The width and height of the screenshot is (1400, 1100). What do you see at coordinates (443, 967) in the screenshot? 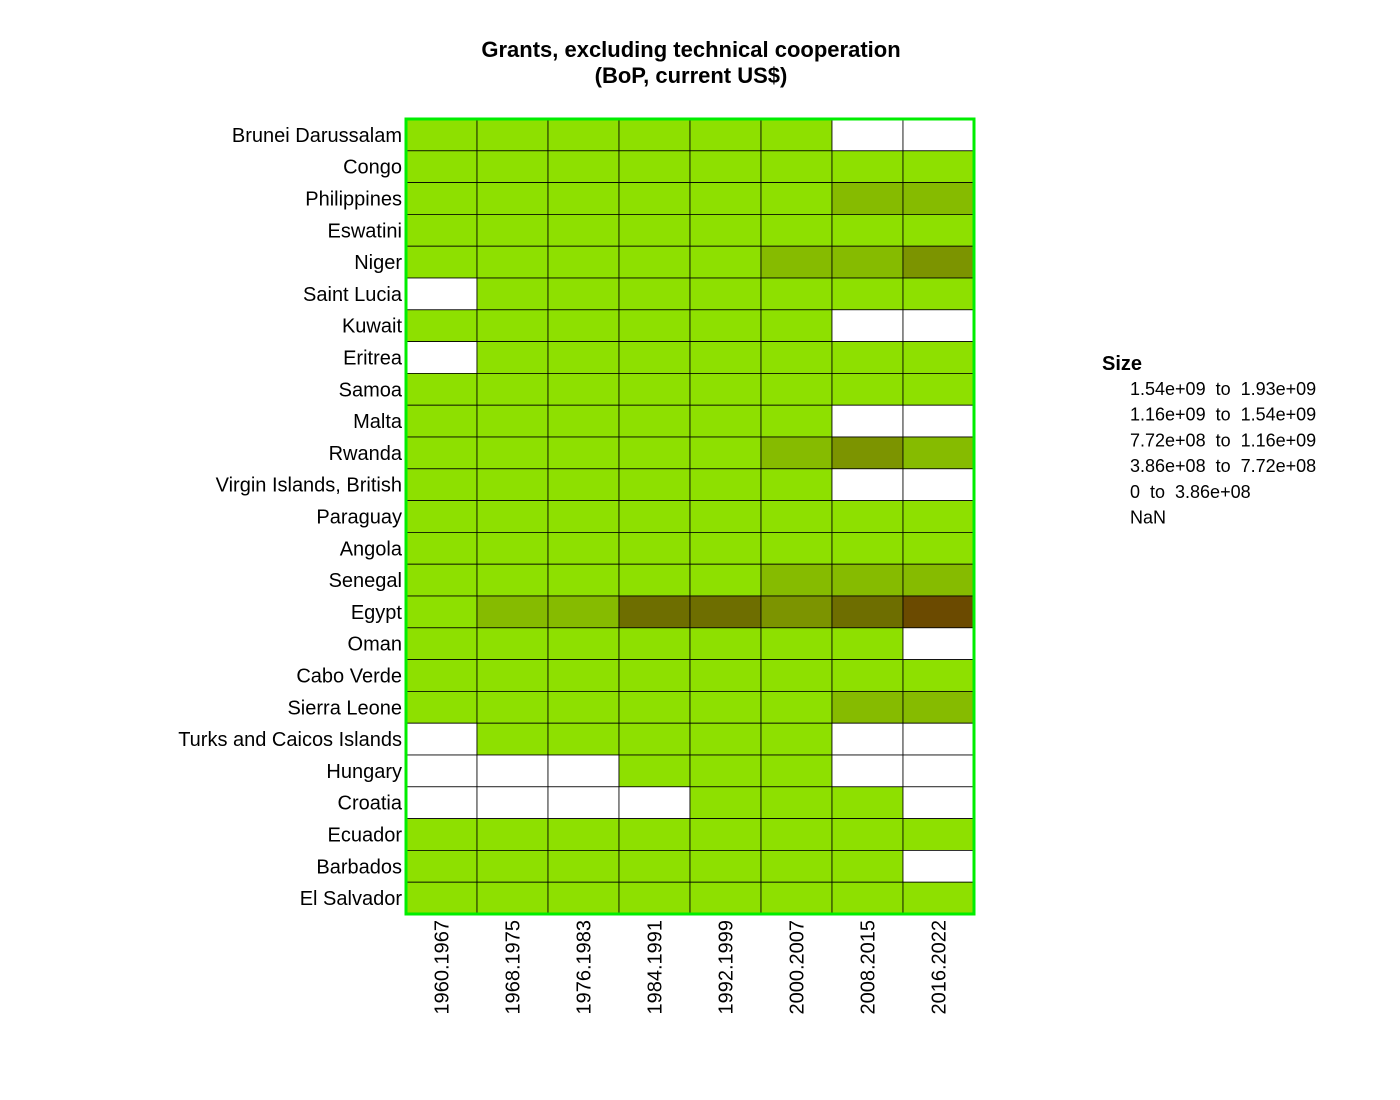
I see `column-label: 1960.1967` at bounding box center [443, 967].